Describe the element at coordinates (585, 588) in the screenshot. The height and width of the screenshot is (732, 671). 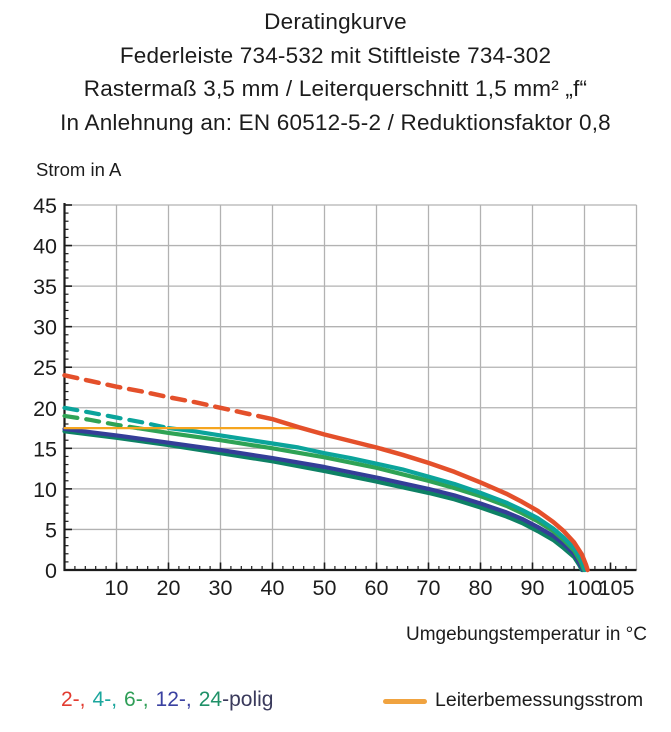
I see `x-tick-label: 100` at that location.